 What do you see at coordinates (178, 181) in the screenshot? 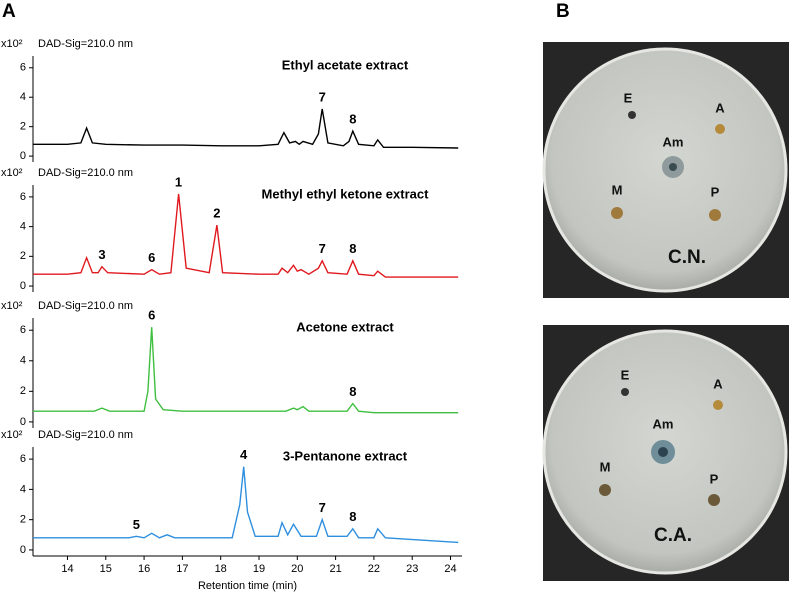
I see `peak-label: 1` at bounding box center [178, 181].